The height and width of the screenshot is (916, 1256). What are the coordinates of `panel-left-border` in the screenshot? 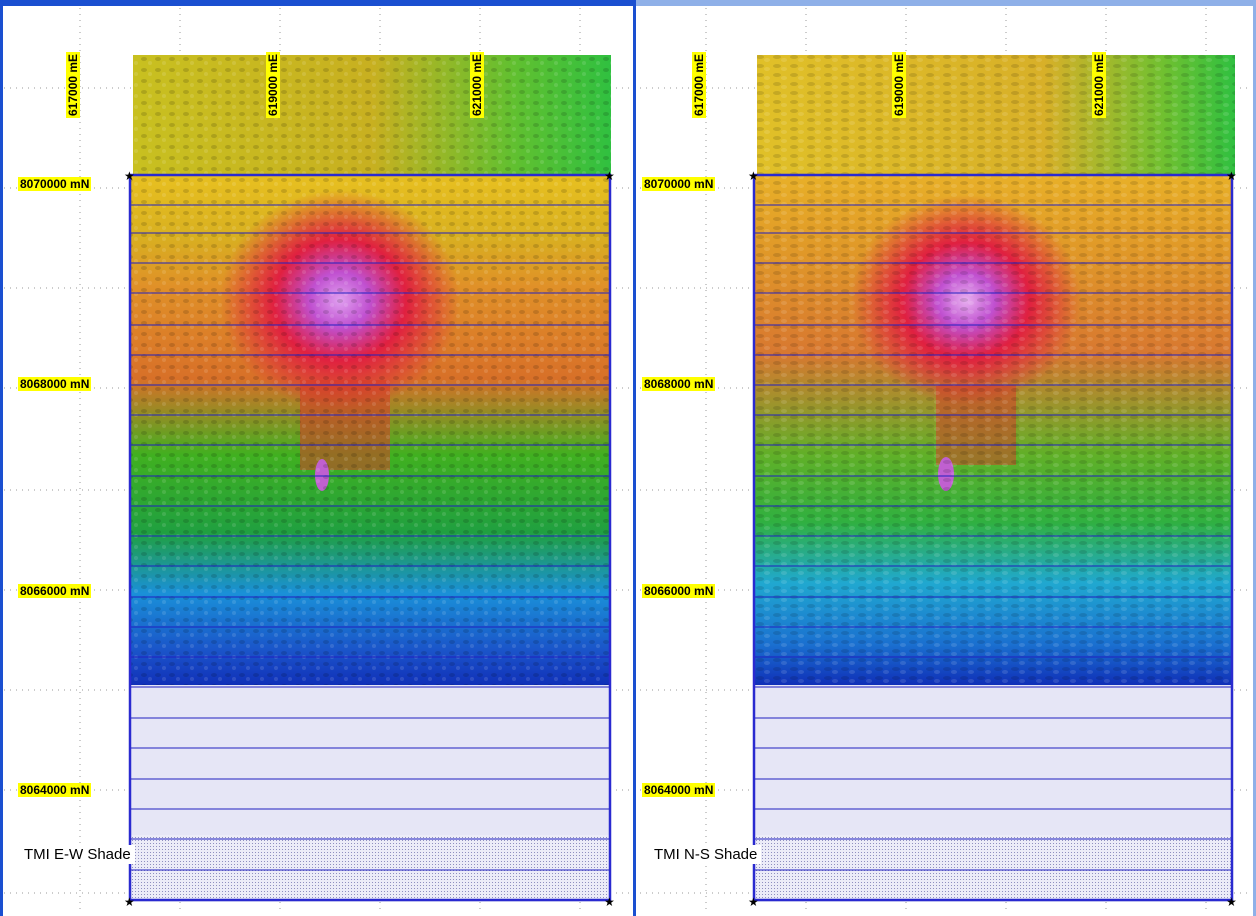 It's located at (1, 458).